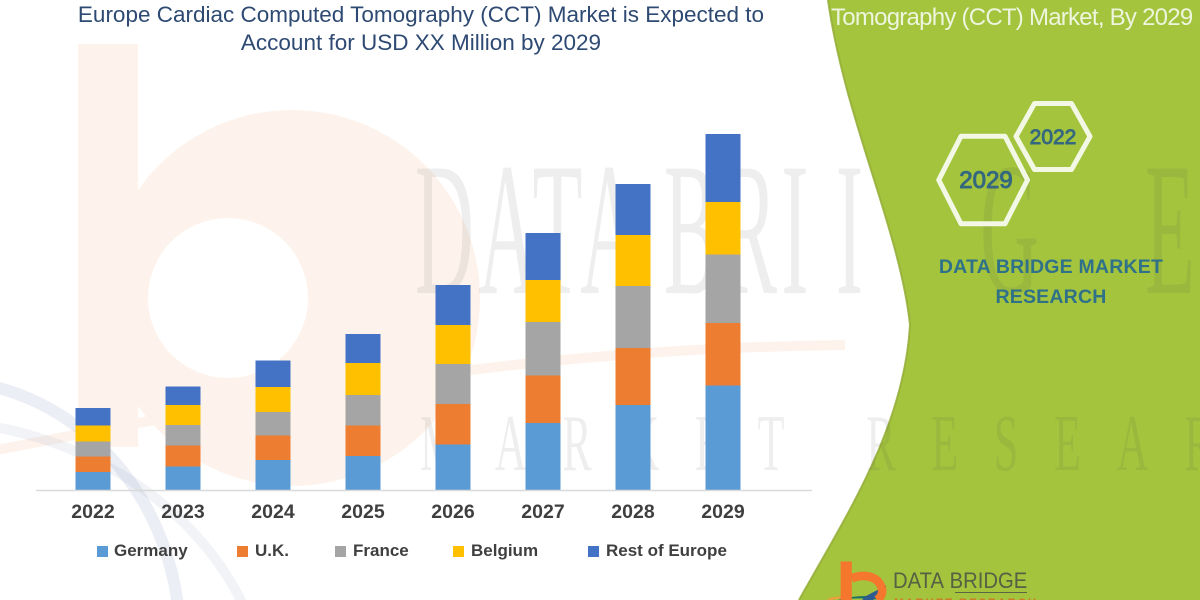 This screenshot has height=600, width=1200. Describe the element at coordinates (614, 229) in the screenshot. I see `svg-text: DATA BRI` at that location.